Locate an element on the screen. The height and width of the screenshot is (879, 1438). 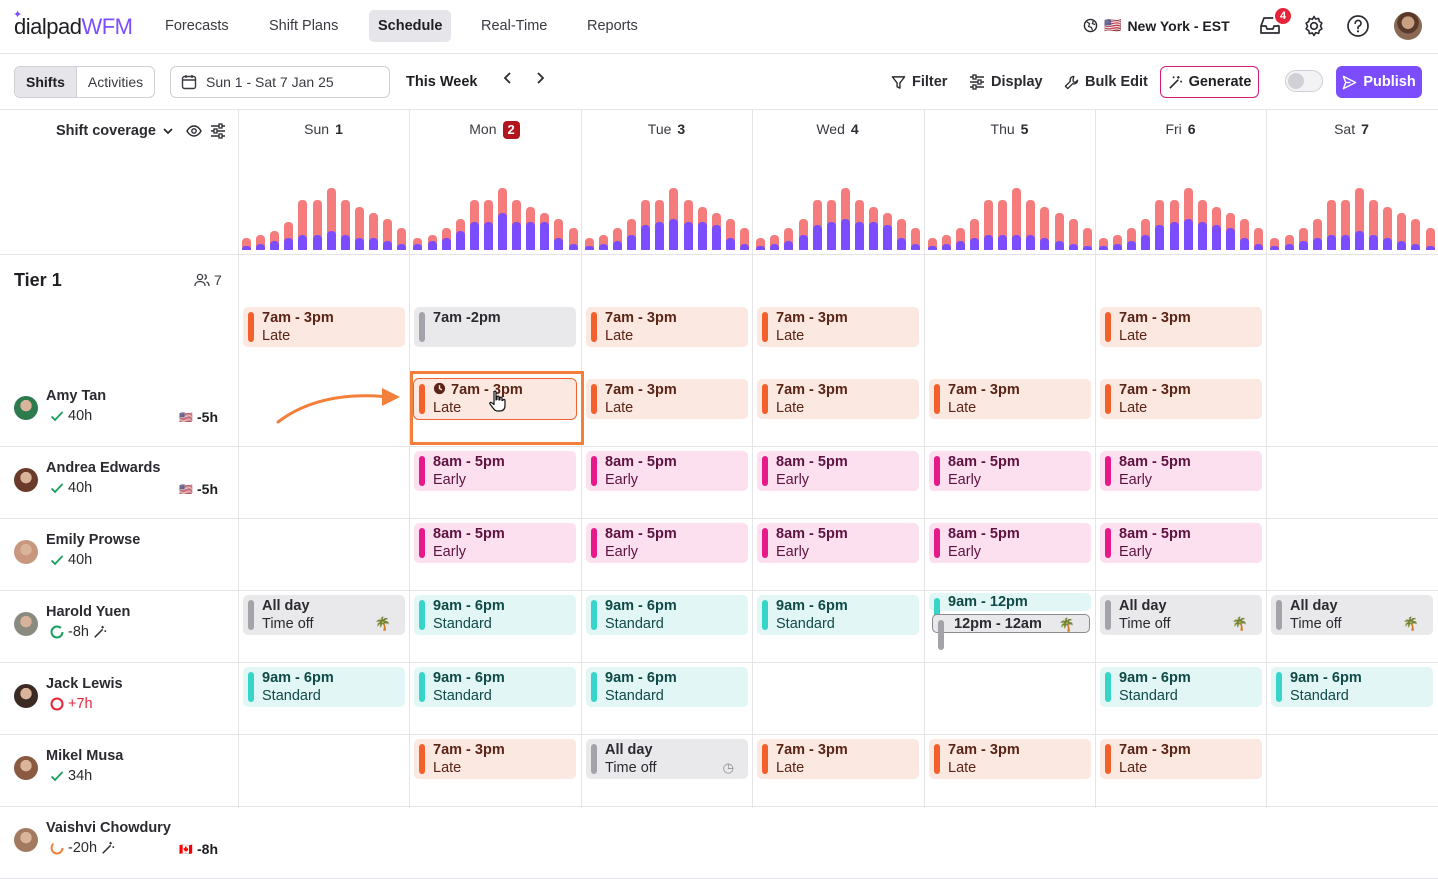
publish-button: Publish is located at coordinates (1379, 82).